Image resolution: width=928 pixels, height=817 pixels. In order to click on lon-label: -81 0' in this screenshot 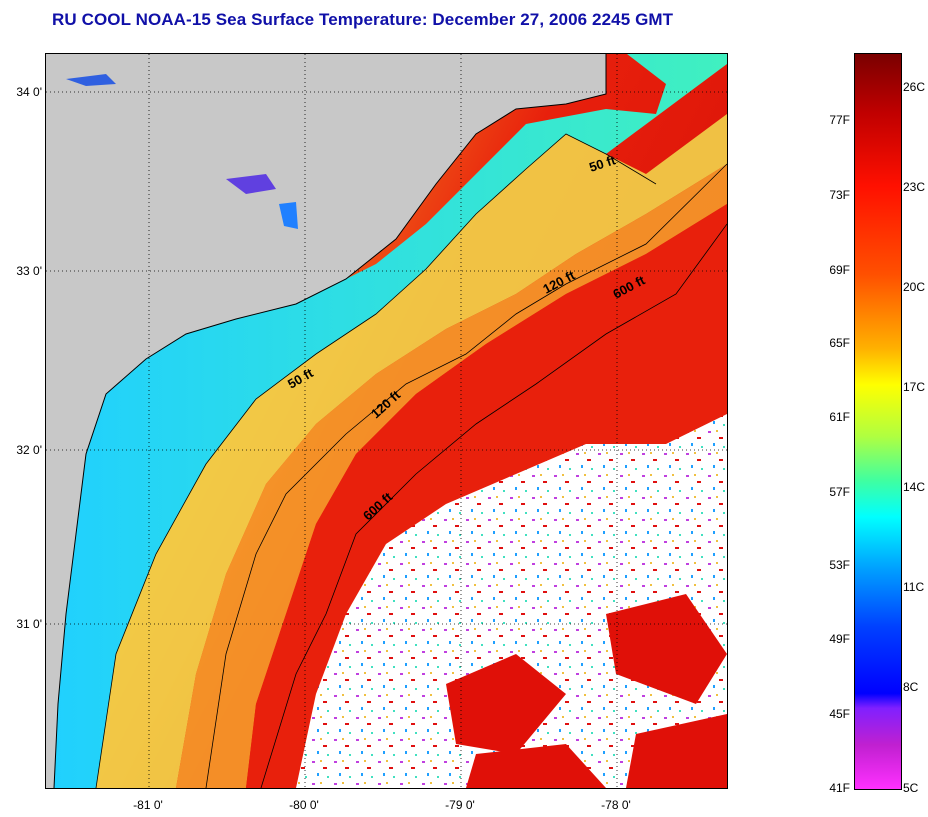, I will do `click(148, 805)`.